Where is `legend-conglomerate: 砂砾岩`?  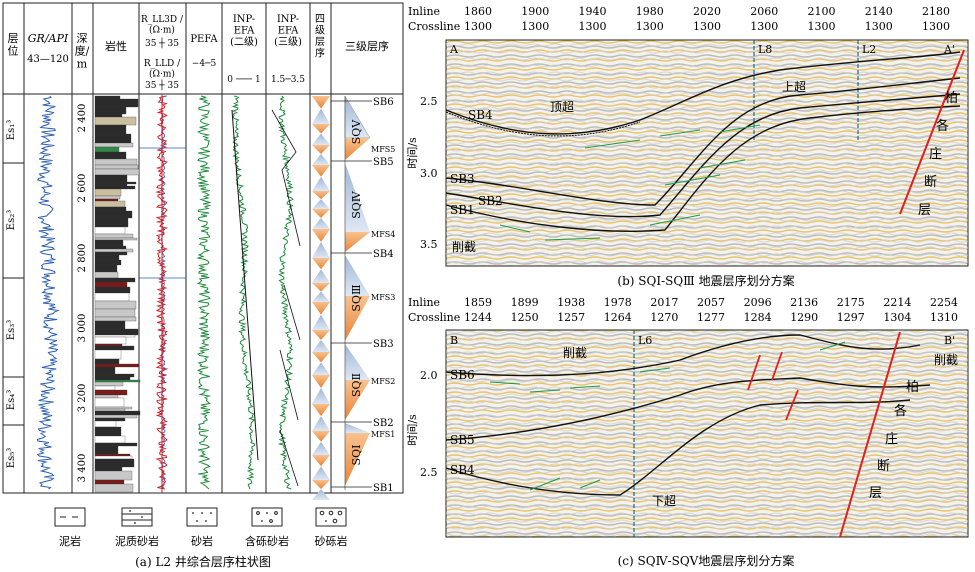 legend-conglomerate: 砂砾岩 is located at coordinates (331, 527).